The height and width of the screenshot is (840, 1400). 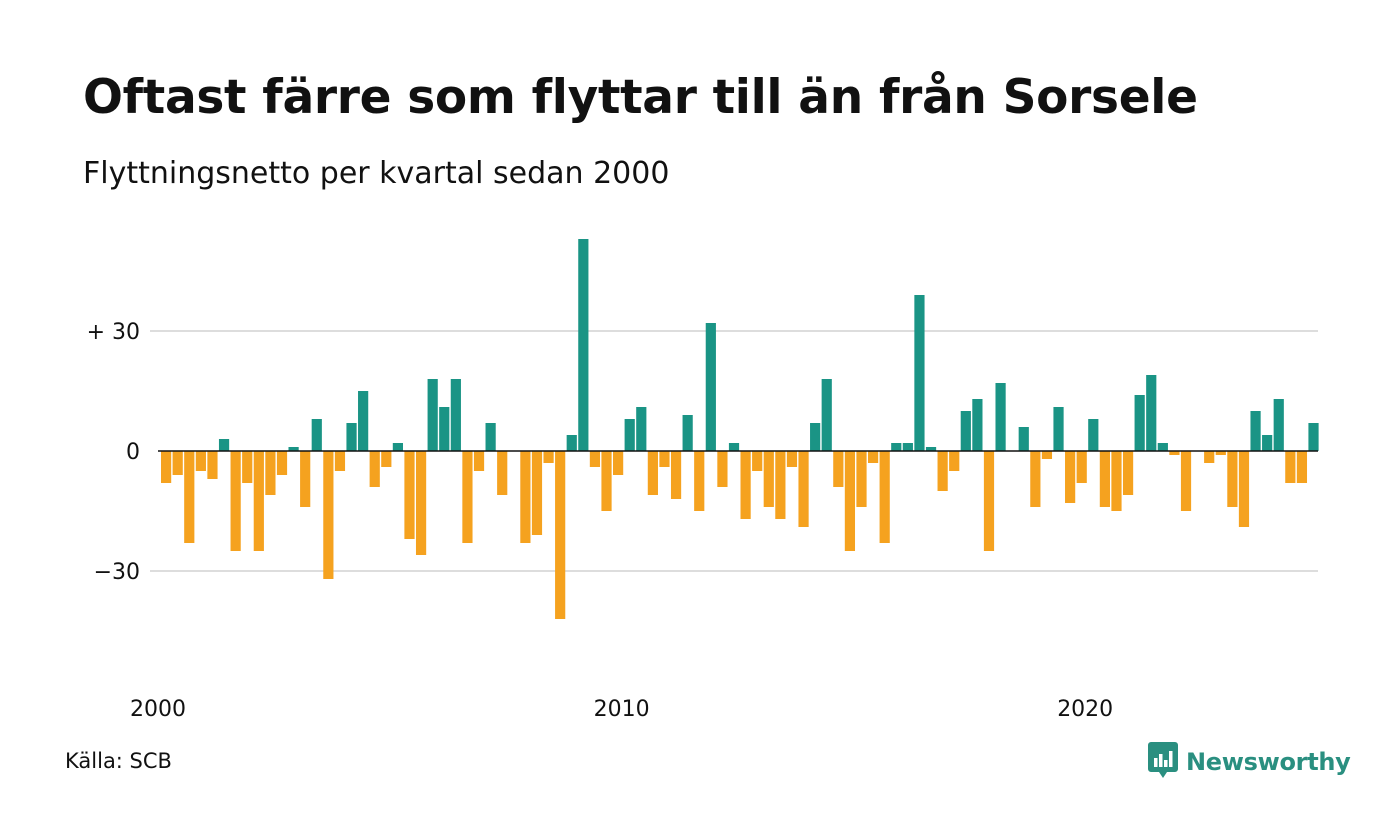 What do you see at coordinates (1249, 762) in the screenshot?
I see `brand-logo: Newsworthy` at bounding box center [1249, 762].